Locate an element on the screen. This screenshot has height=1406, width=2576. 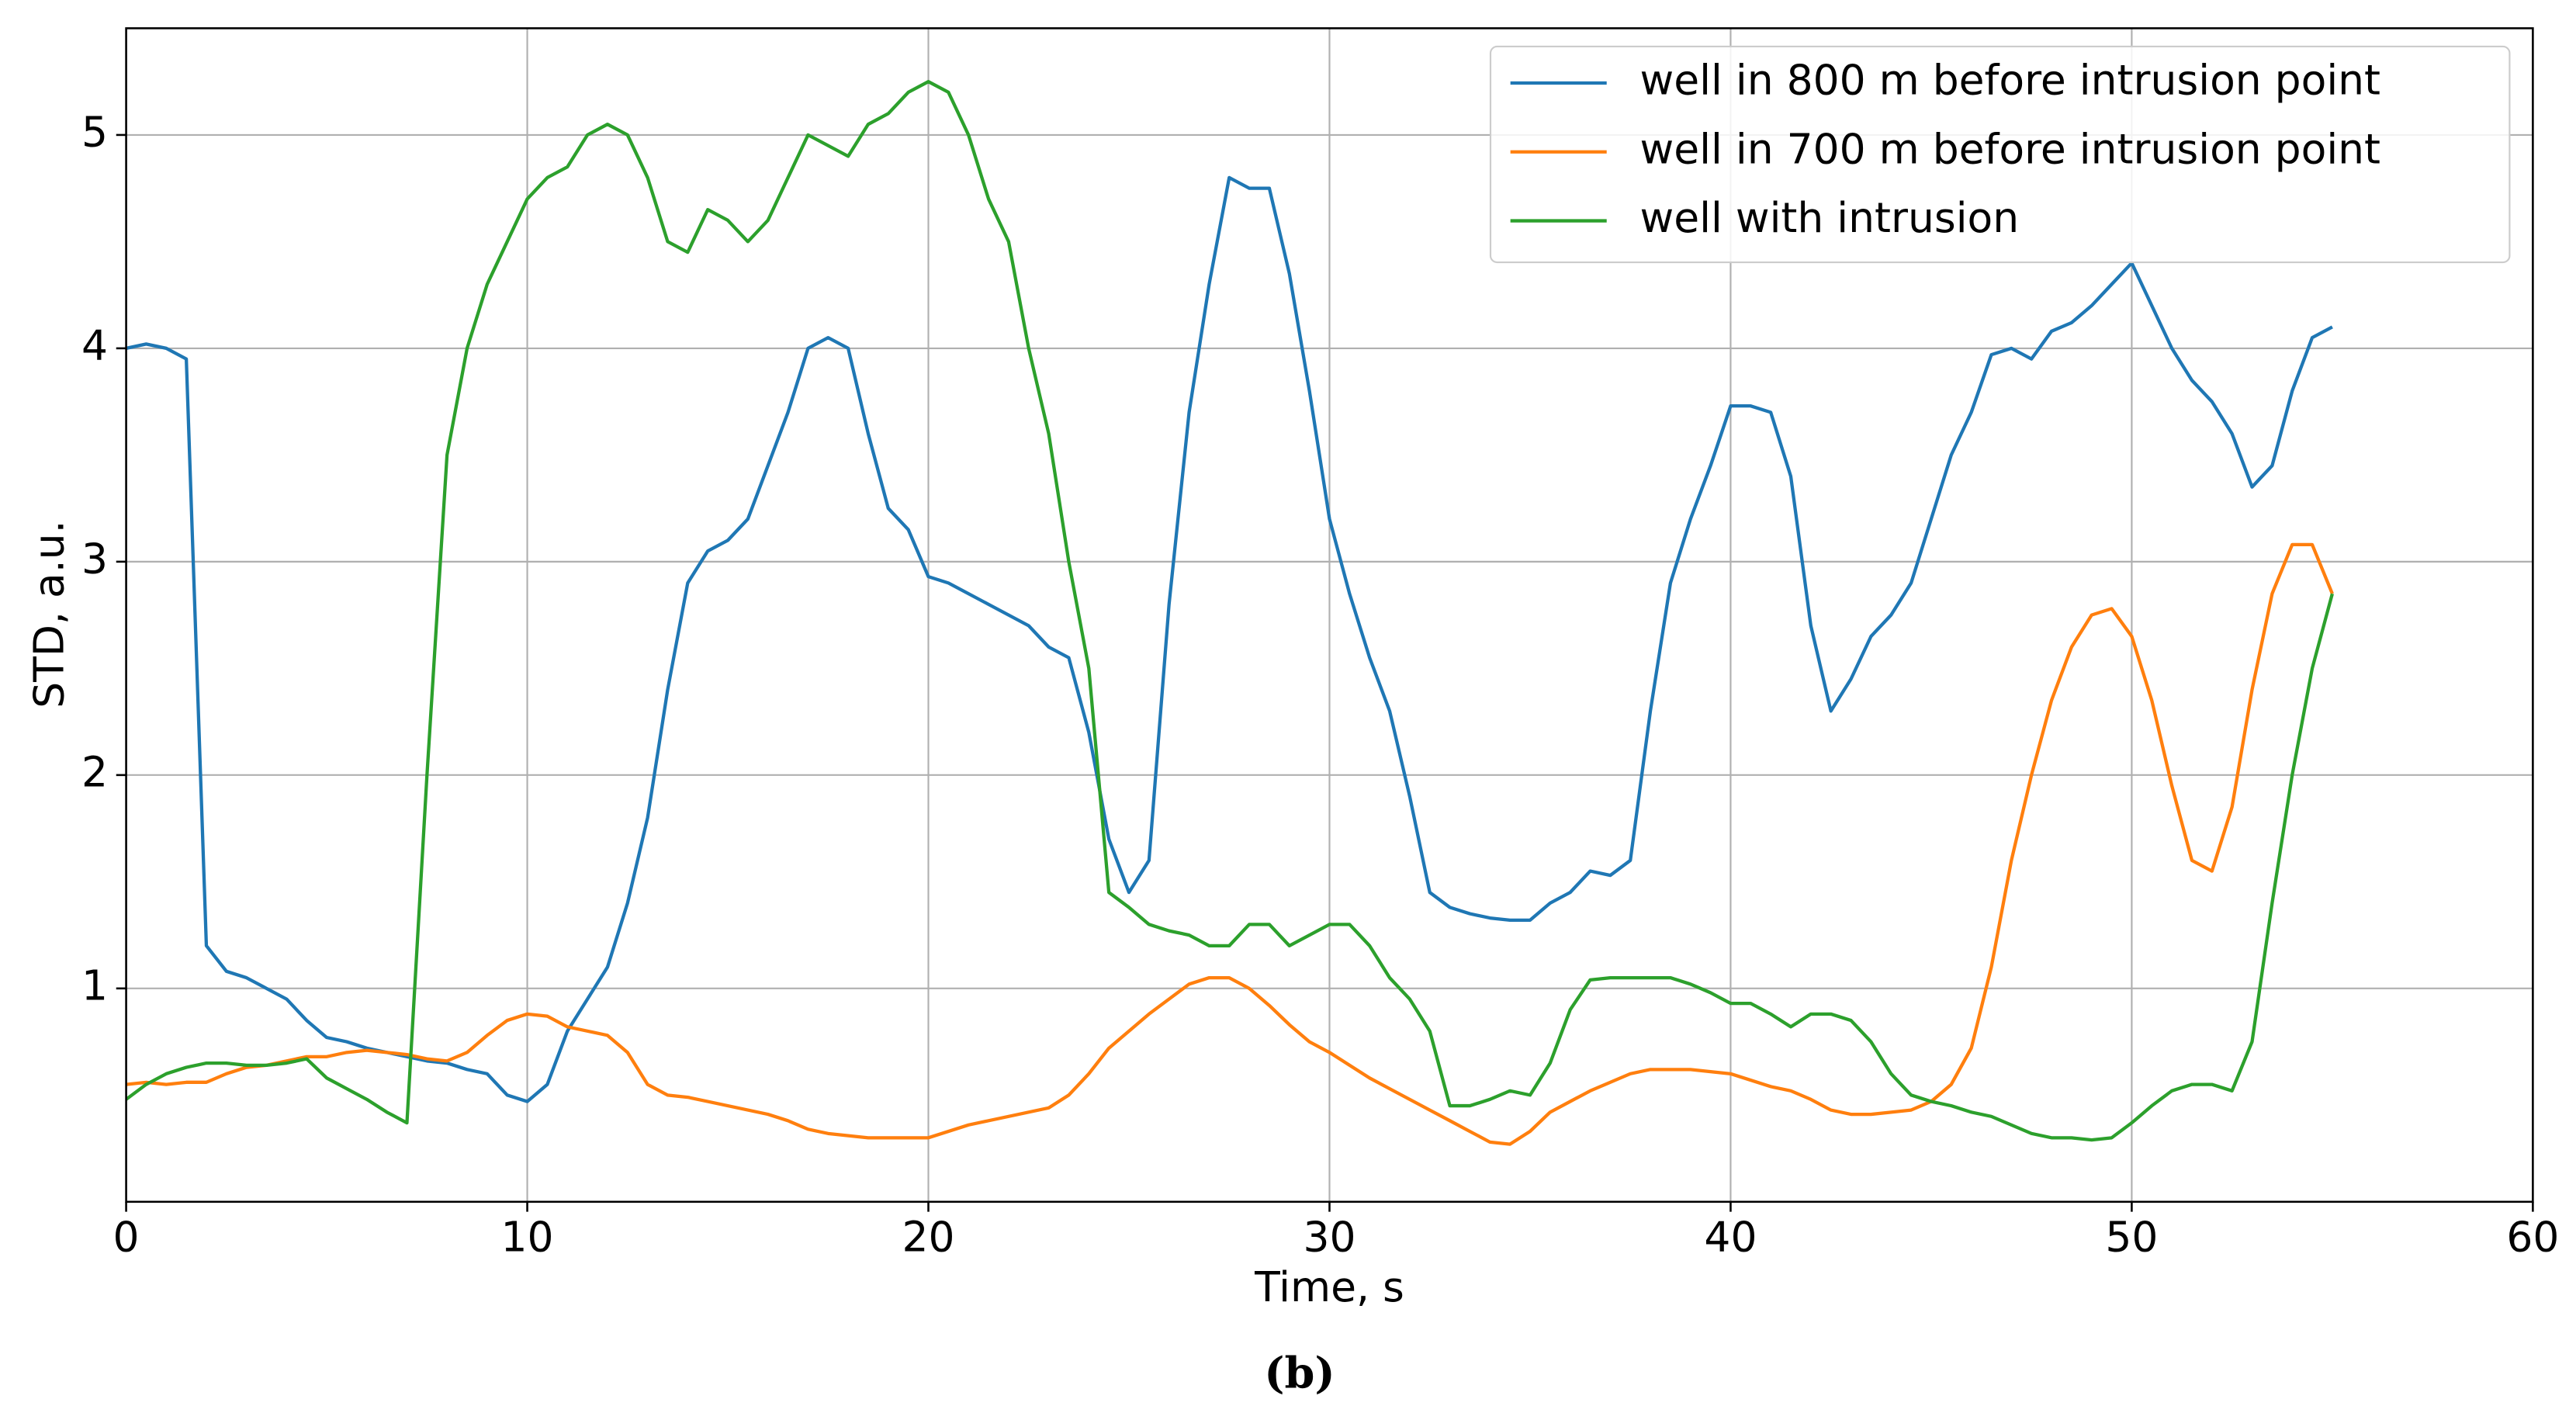
x-tick-label: 30 is located at coordinates (1329, 1237).